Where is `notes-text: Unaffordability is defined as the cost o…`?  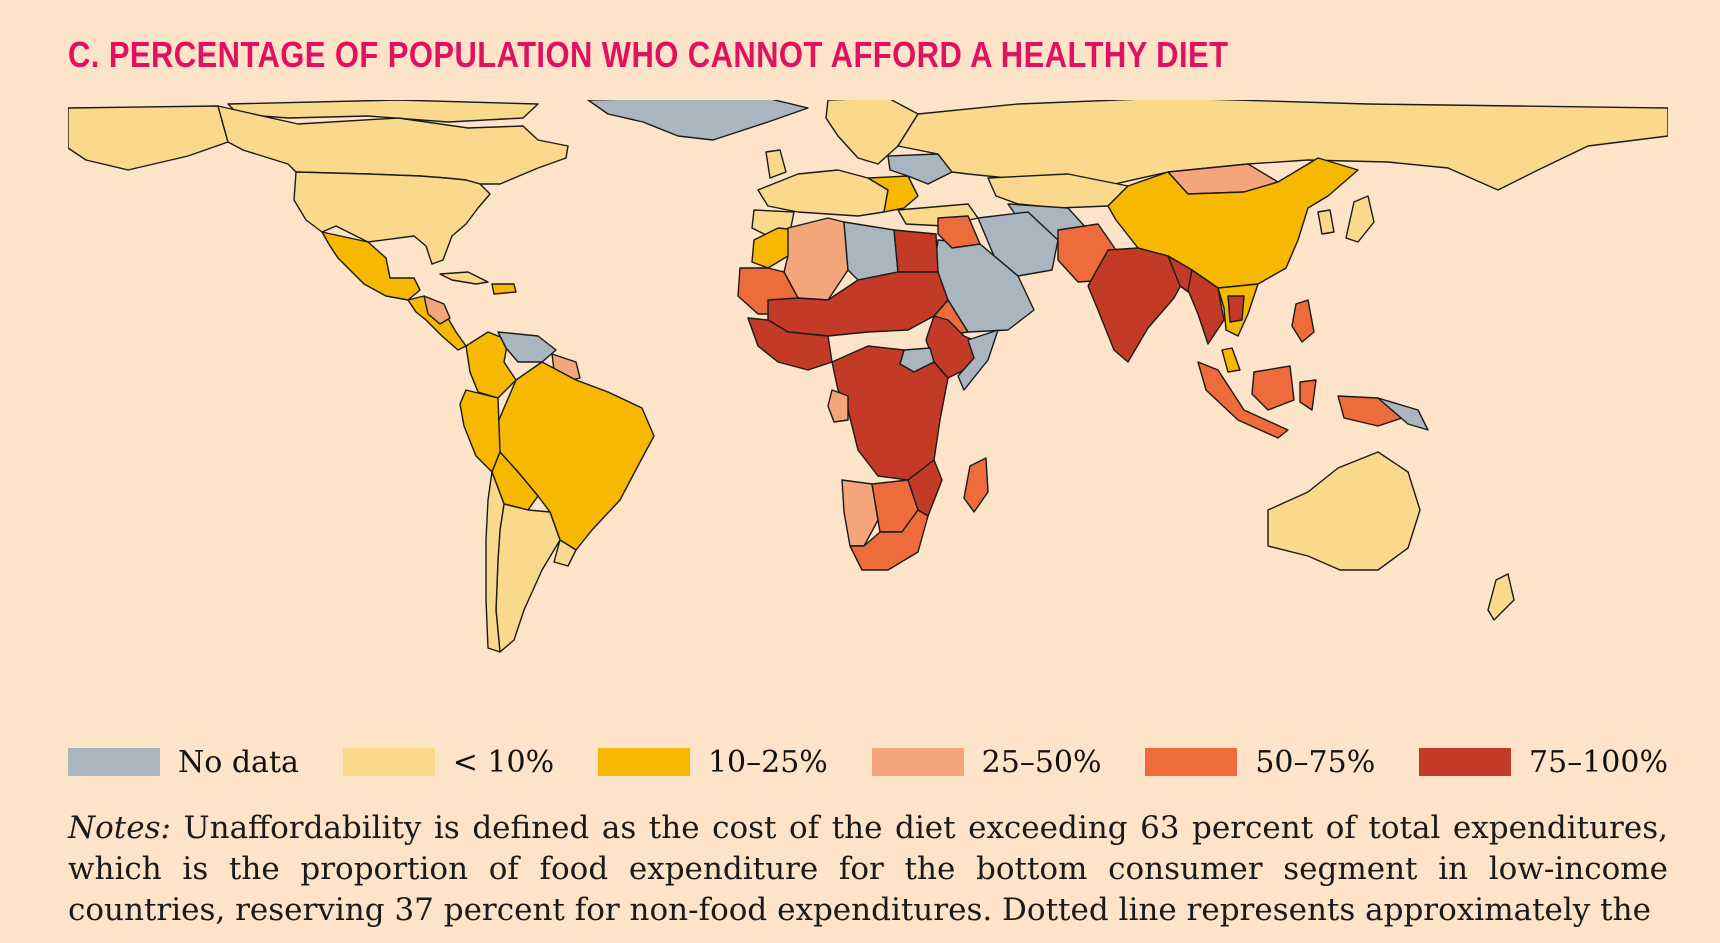
notes-text: Unaffordability is defined as the cost o… is located at coordinates (868, 869).